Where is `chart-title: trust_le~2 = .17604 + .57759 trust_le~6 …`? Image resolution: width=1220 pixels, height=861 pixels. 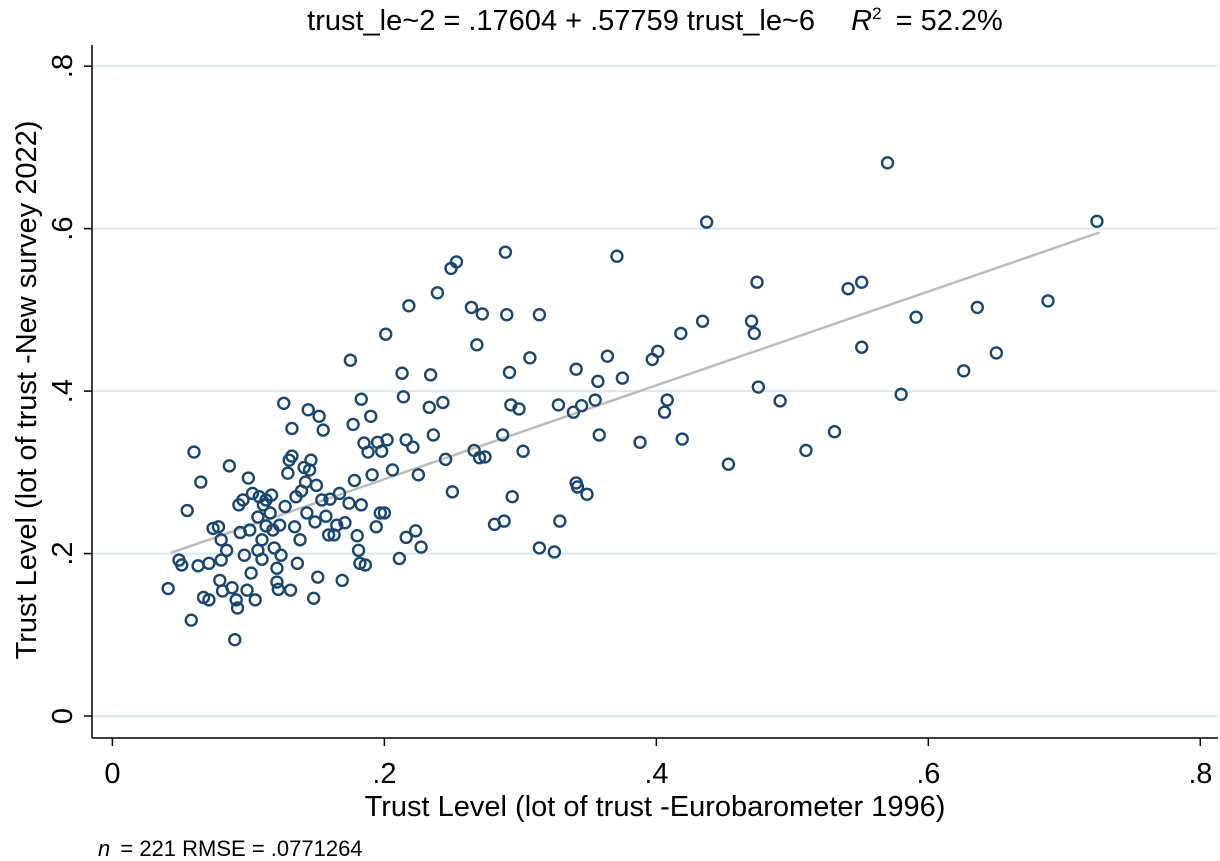 chart-title: trust_le~2 = .17604 + .57759 trust_le~6 … is located at coordinates (655, 18).